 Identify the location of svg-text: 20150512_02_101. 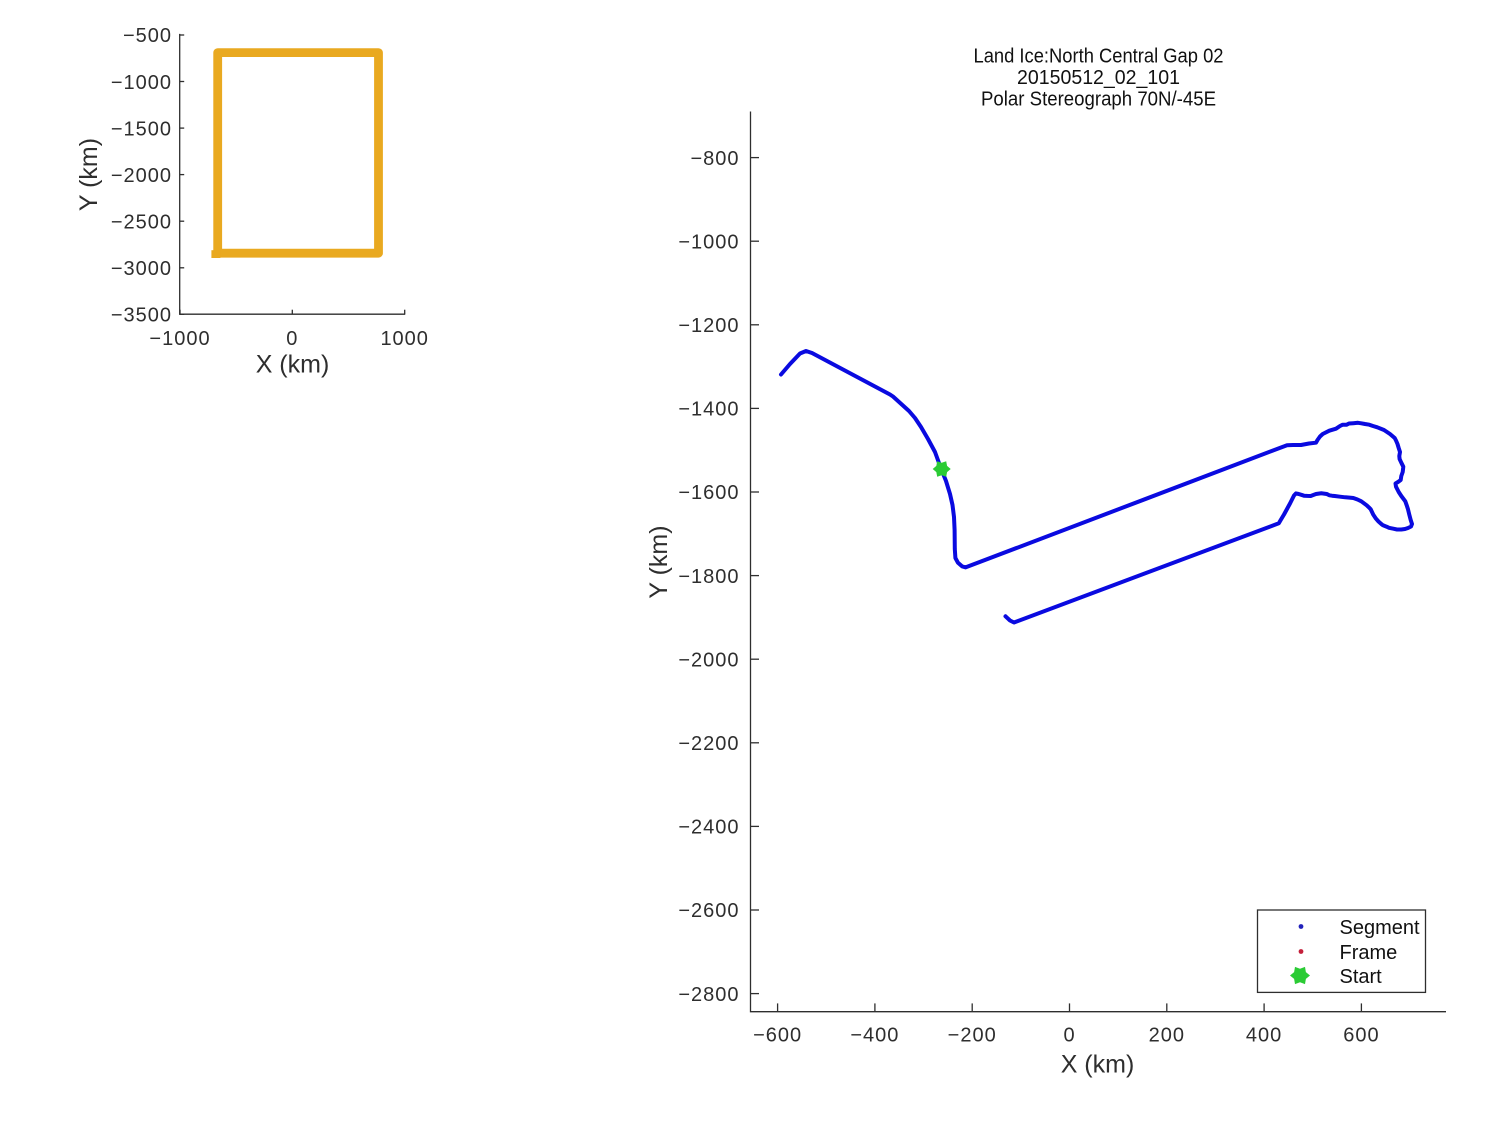
(1098, 78).